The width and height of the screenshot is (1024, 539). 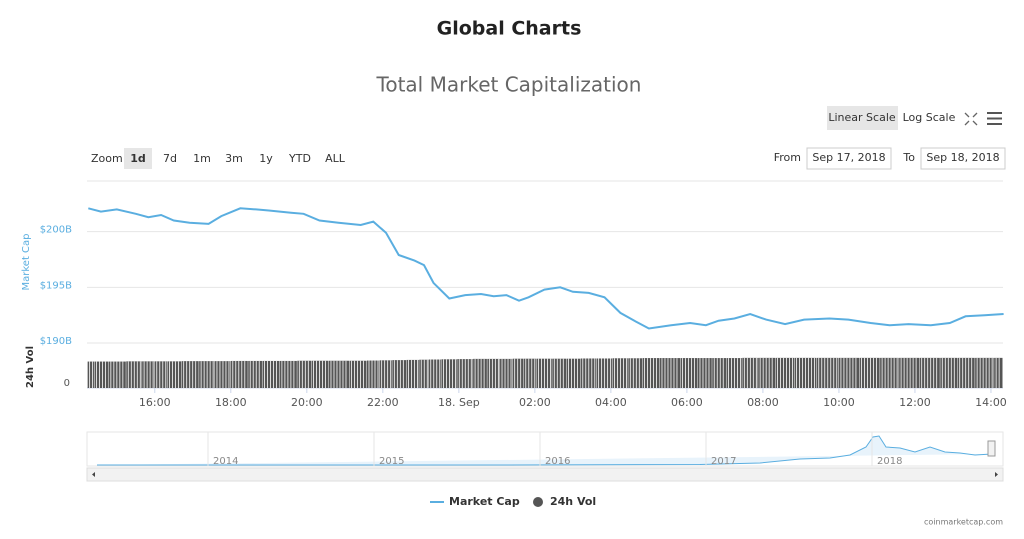 I want to click on y-tick-label: $195B, so click(x=56, y=285).